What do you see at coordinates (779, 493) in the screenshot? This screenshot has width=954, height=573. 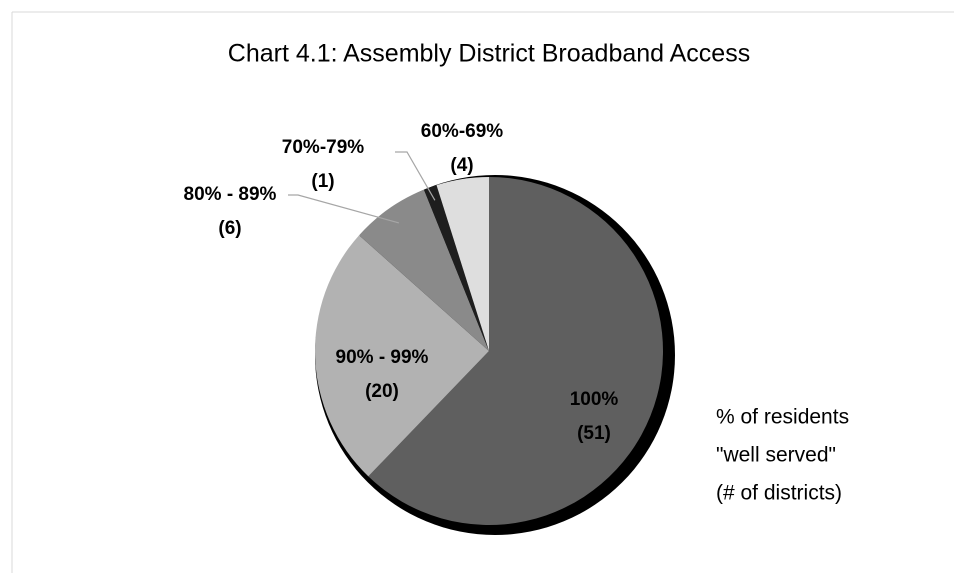 I see `annotation: (# of districts)` at bounding box center [779, 493].